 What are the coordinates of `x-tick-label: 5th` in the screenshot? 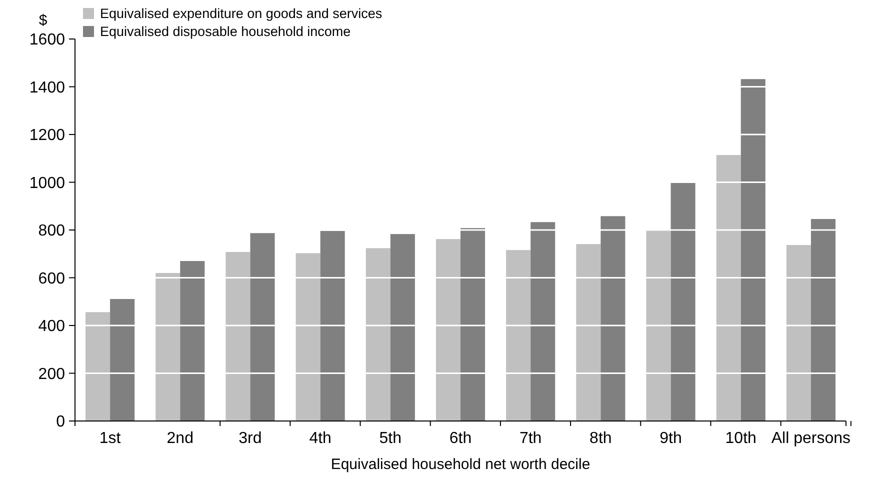 It's located at (390, 438).